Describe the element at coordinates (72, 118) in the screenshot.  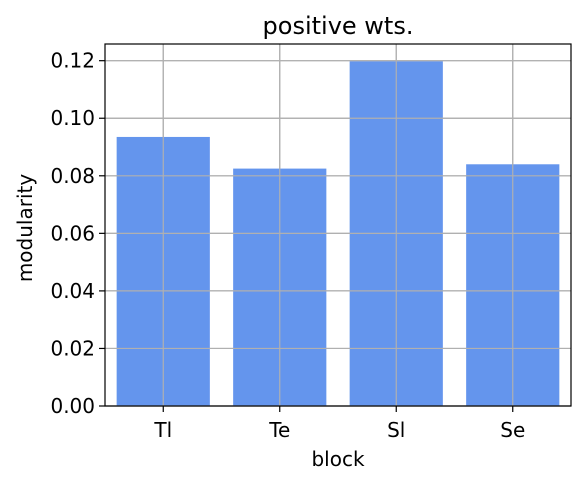
I see `y-tick-label: 0.10` at that location.